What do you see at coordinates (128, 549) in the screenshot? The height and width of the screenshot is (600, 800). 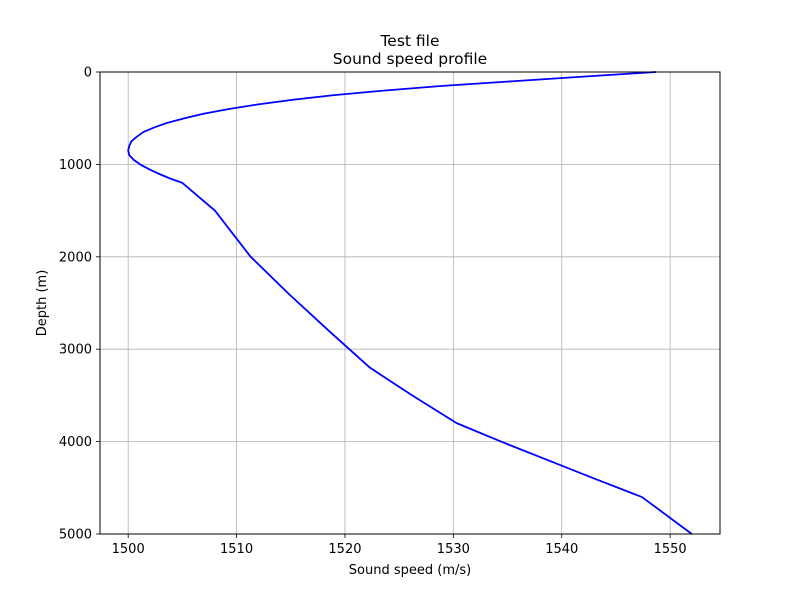 I see `x-tick-label: 1500` at bounding box center [128, 549].